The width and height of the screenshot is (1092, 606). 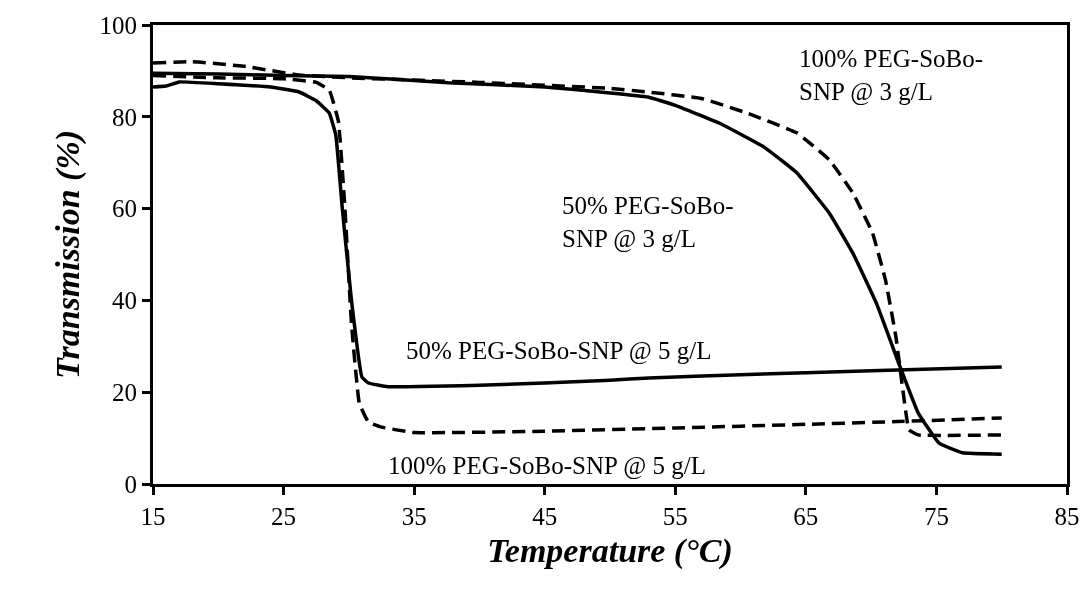 I want to click on x-tick-label: 25, so click(x=284, y=516).